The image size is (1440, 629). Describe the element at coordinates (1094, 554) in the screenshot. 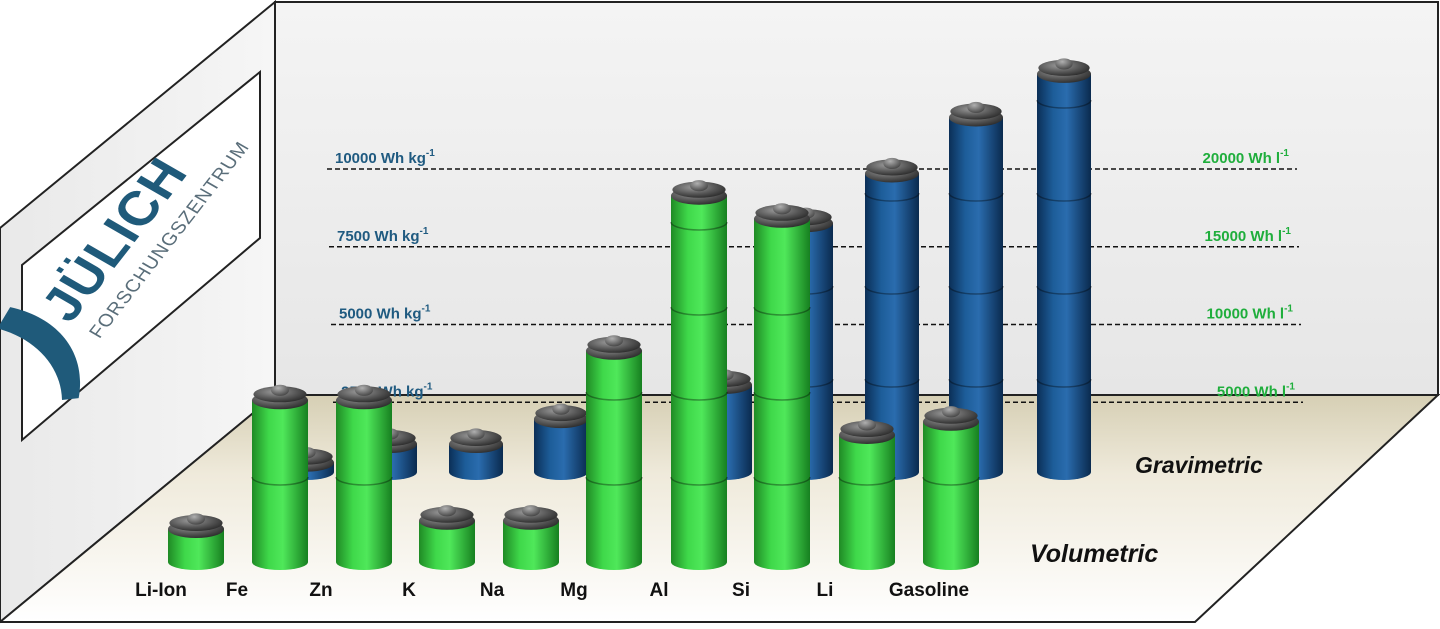

I see `row-label-volumetric: Volumetric` at that location.